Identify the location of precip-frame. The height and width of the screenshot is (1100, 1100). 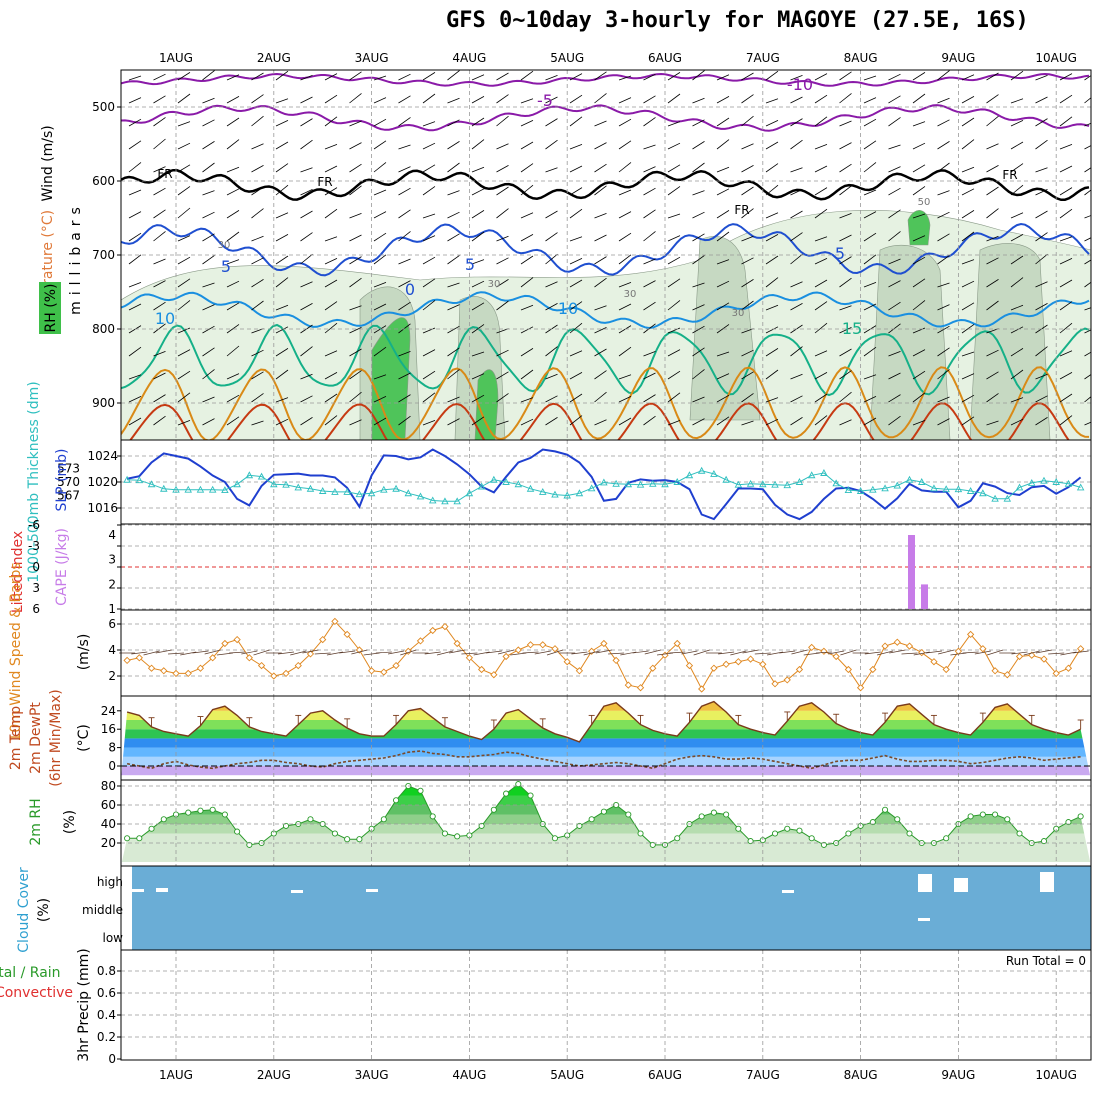
(606, 1005).